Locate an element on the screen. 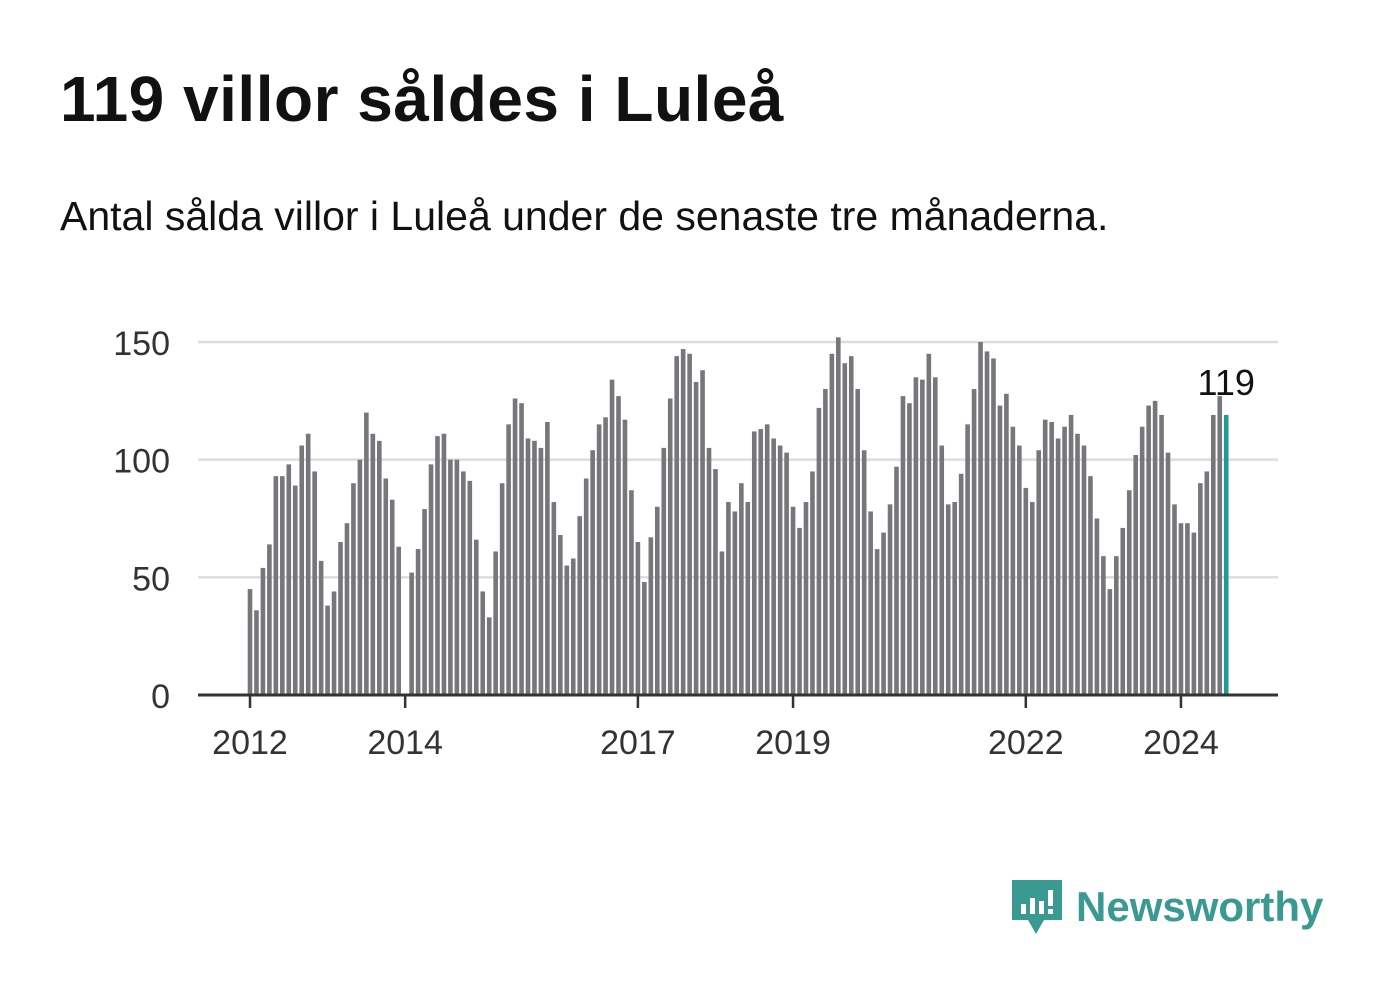 Image resolution: width=1382 pixels, height=999 pixels. page-title: 119 villor såldes i Luleå is located at coordinates (422, 99).